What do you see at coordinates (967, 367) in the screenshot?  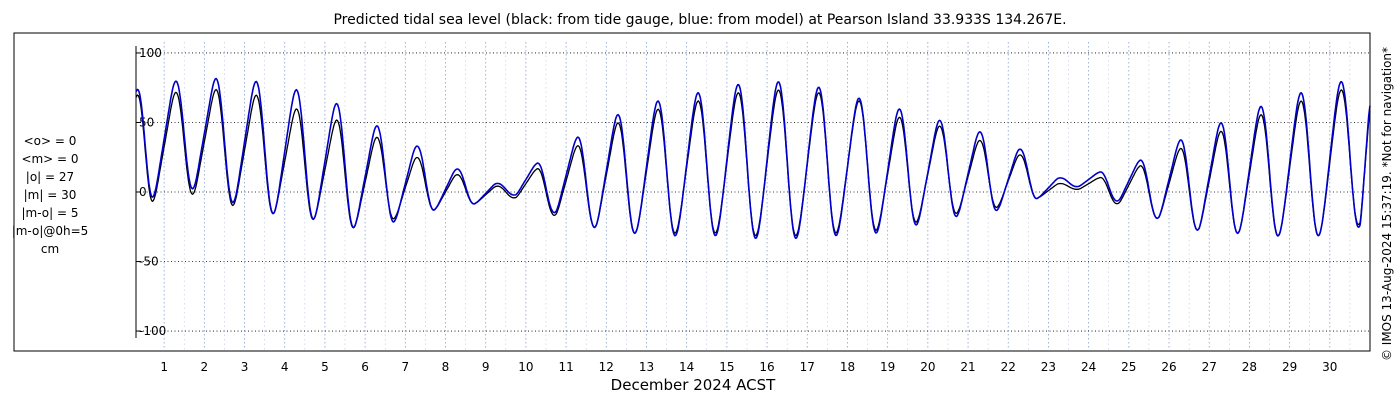 I see `x-tick-label: 21` at bounding box center [967, 367].